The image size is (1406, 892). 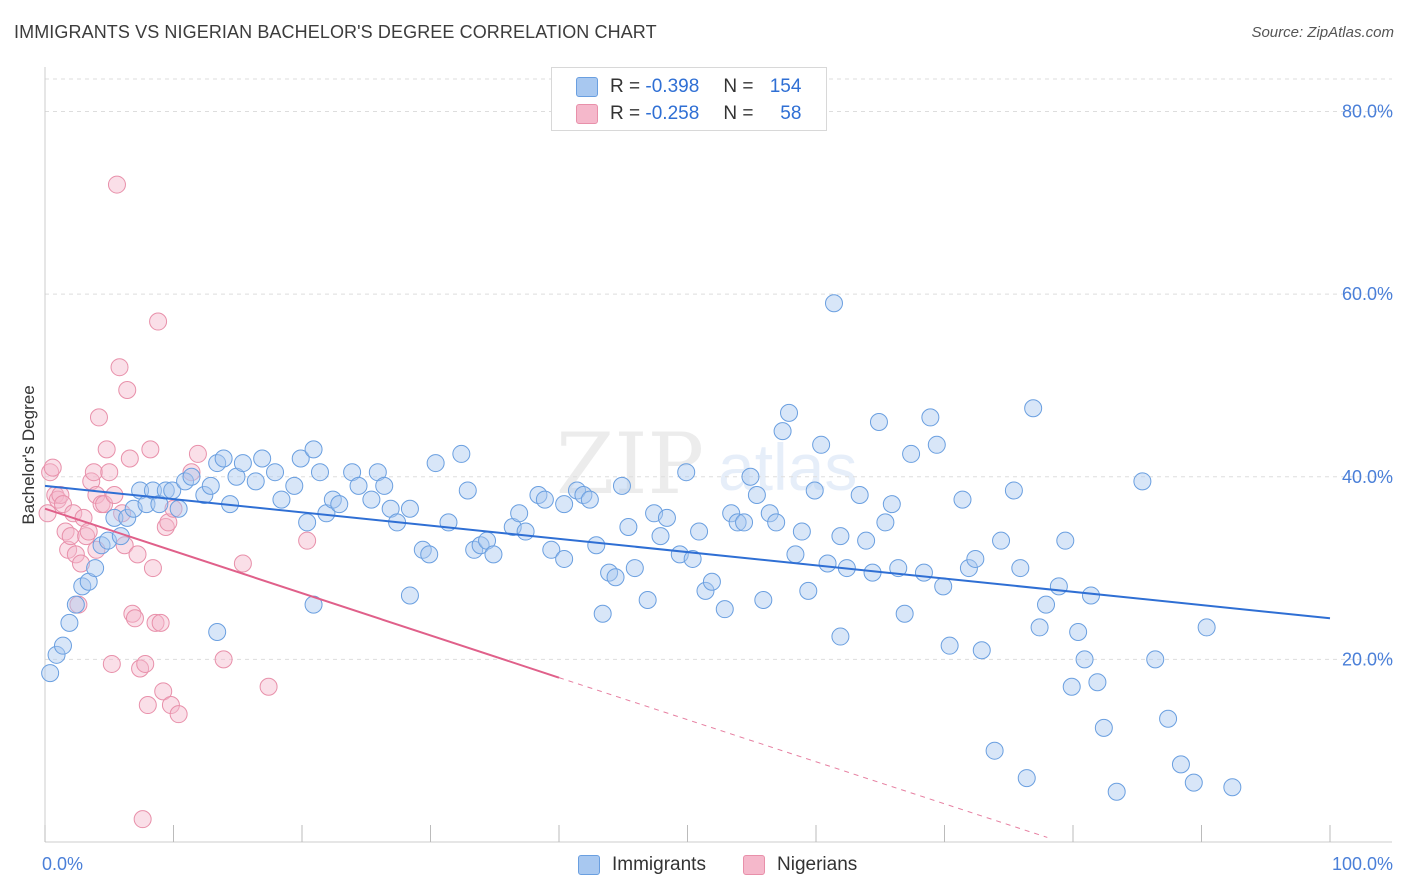 What do you see at coordinates (787, 467) in the screenshot?
I see `watermark-atlas: atlas` at bounding box center [787, 467].